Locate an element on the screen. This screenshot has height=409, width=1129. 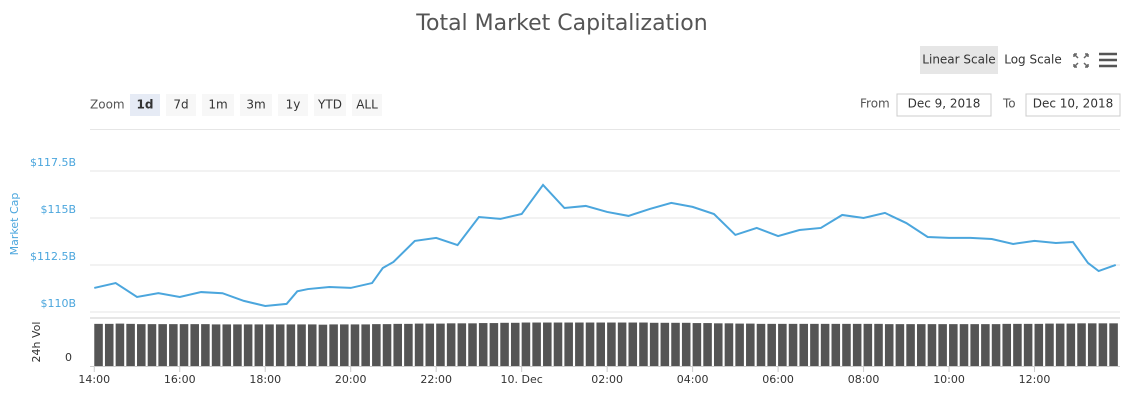
button-label: YTD is located at coordinates (329, 105).